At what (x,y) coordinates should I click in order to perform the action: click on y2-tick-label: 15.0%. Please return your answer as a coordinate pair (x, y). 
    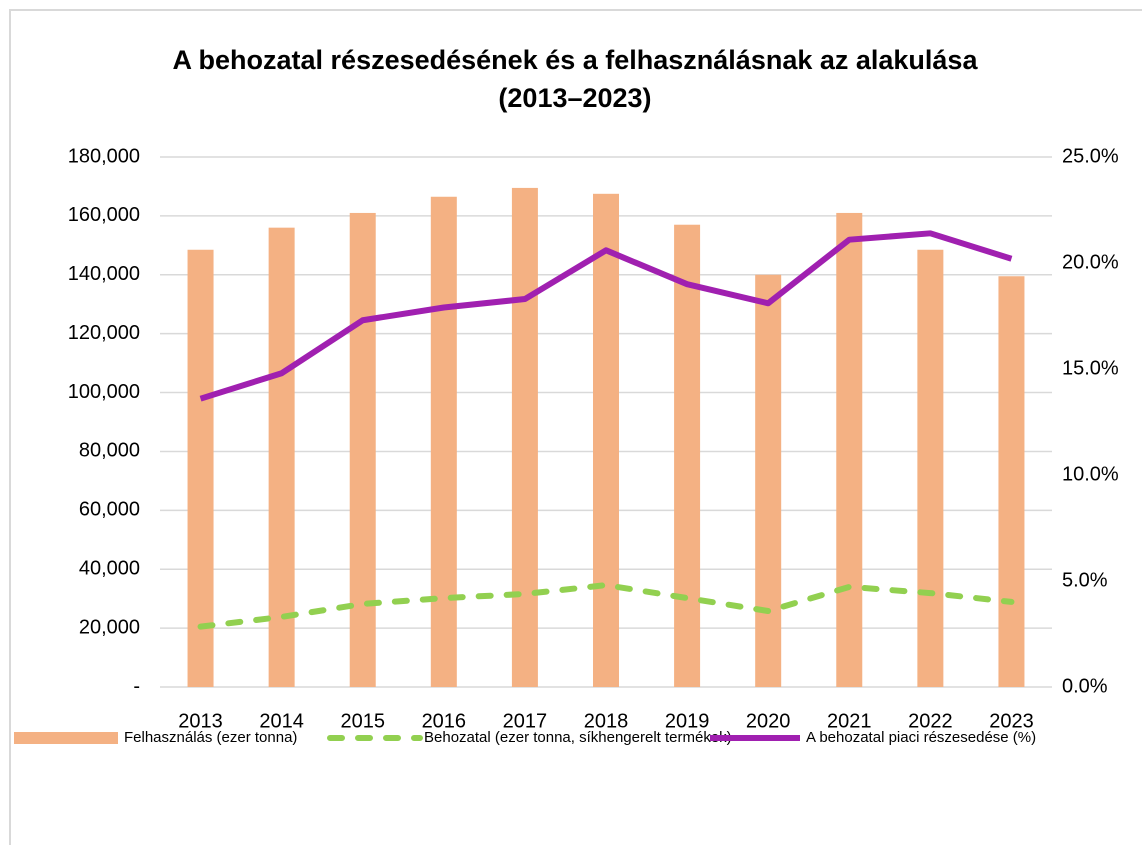
    Looking at the image, I should click on (1090, 368).